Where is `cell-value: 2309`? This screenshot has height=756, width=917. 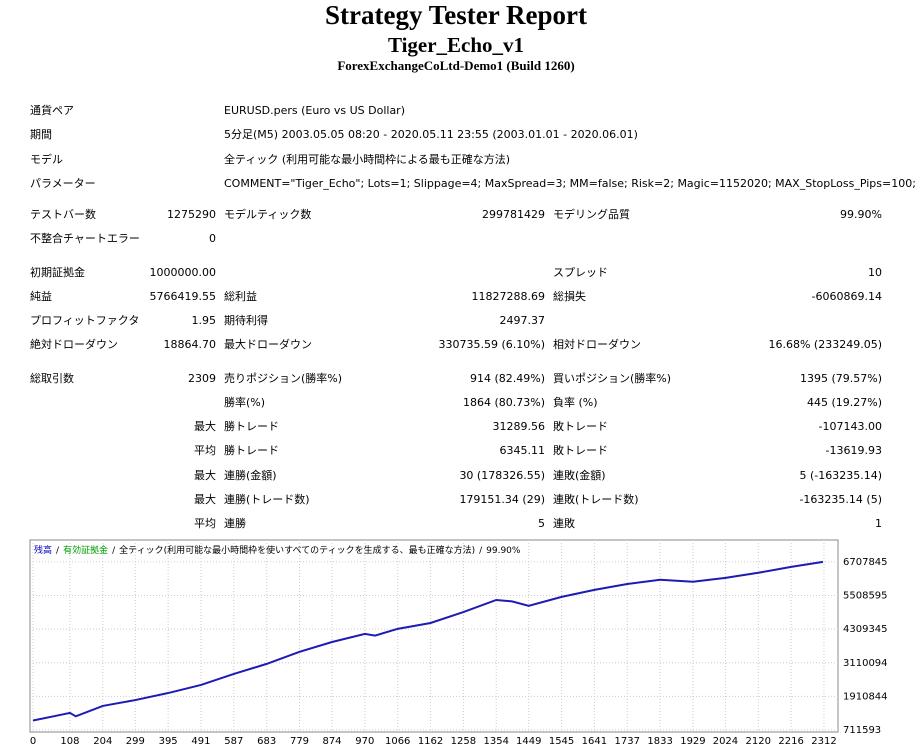
cell-value: 2309 is located at coordinates (202, 378).